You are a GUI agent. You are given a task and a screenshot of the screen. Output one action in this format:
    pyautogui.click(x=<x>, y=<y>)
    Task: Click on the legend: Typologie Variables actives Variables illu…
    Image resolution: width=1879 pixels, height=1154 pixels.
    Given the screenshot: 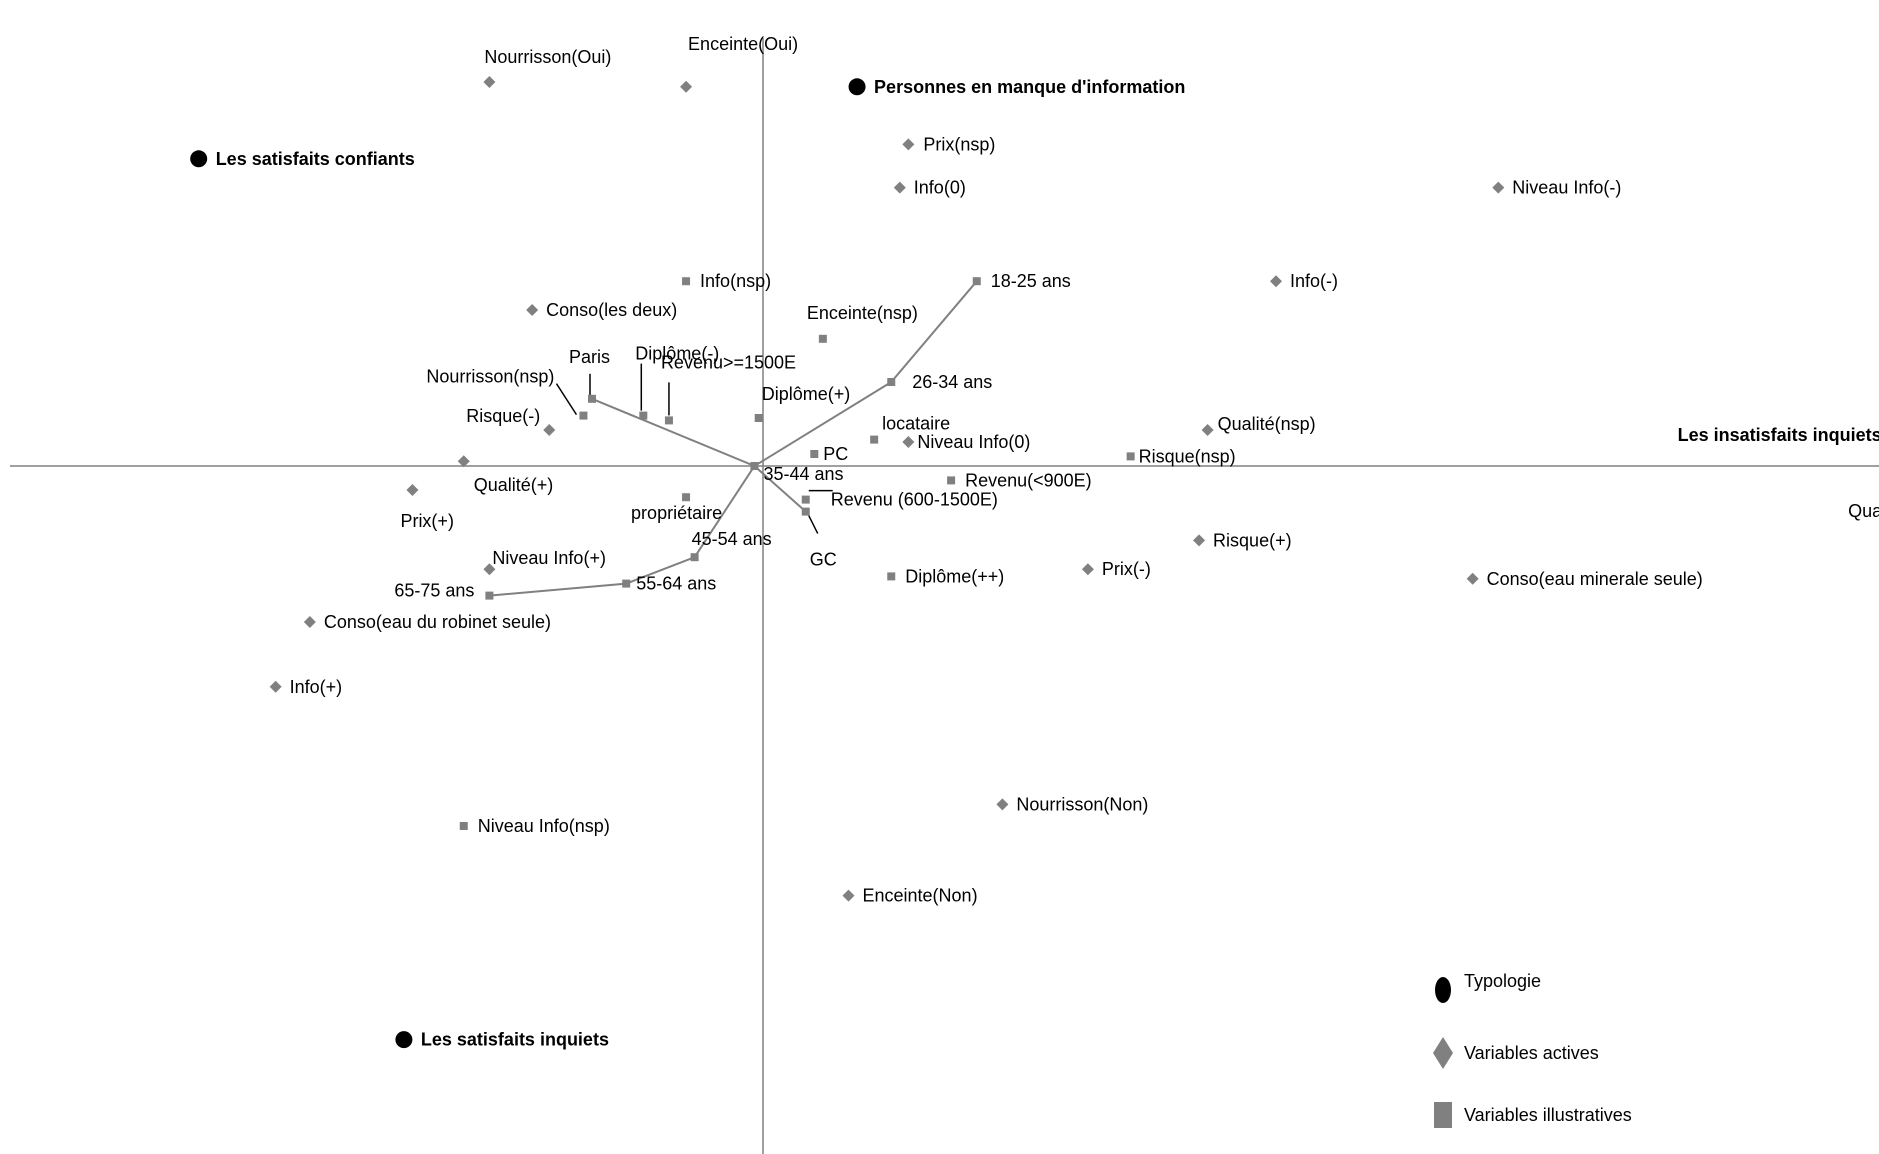 What is the action you would take?
    pyautogui.click(x=1532, y=1049)
    